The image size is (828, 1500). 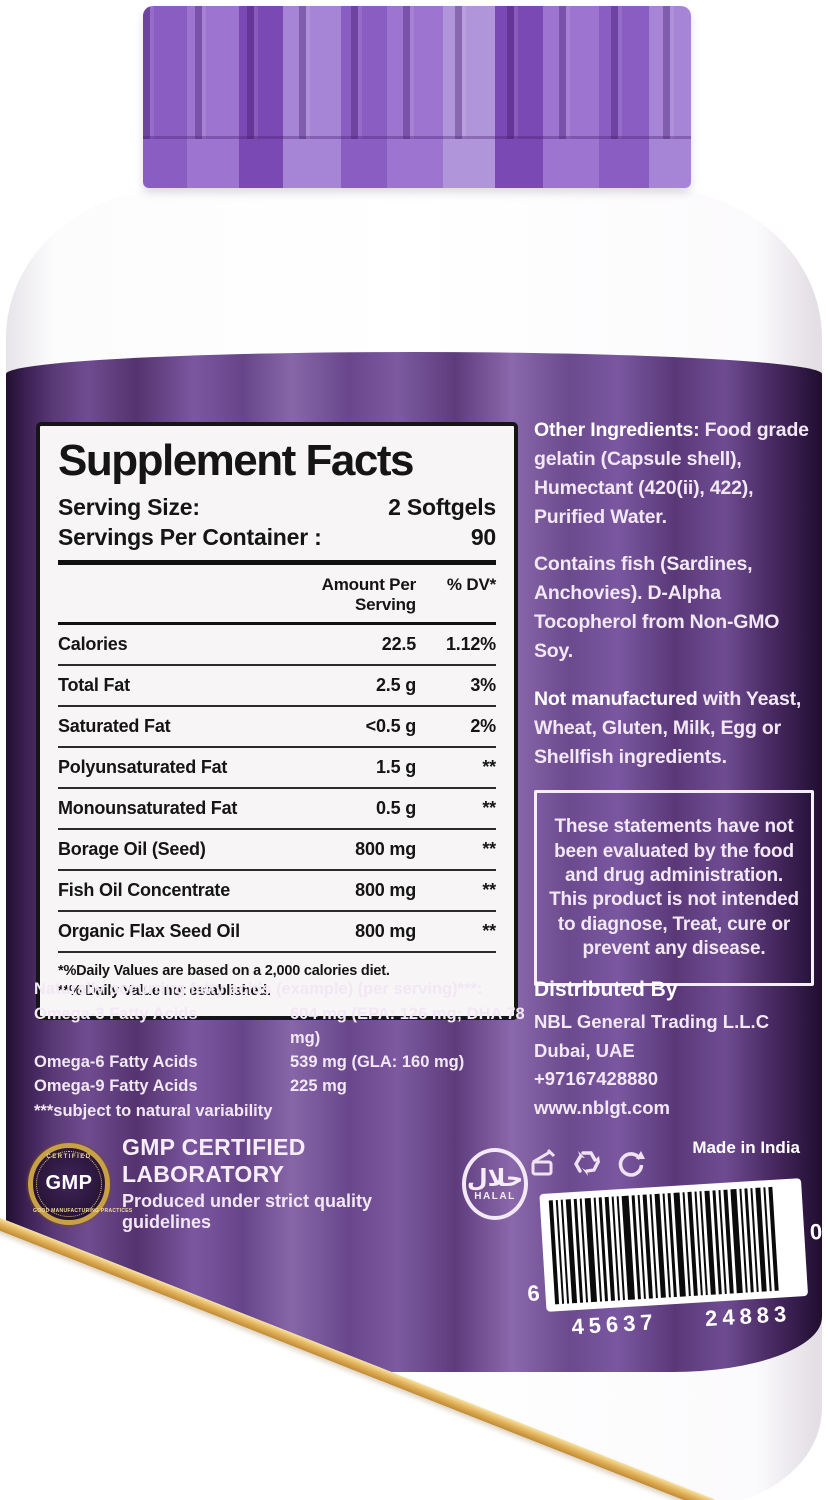 I want to click on barcode-bars-box, so click(x=674, y=1245).